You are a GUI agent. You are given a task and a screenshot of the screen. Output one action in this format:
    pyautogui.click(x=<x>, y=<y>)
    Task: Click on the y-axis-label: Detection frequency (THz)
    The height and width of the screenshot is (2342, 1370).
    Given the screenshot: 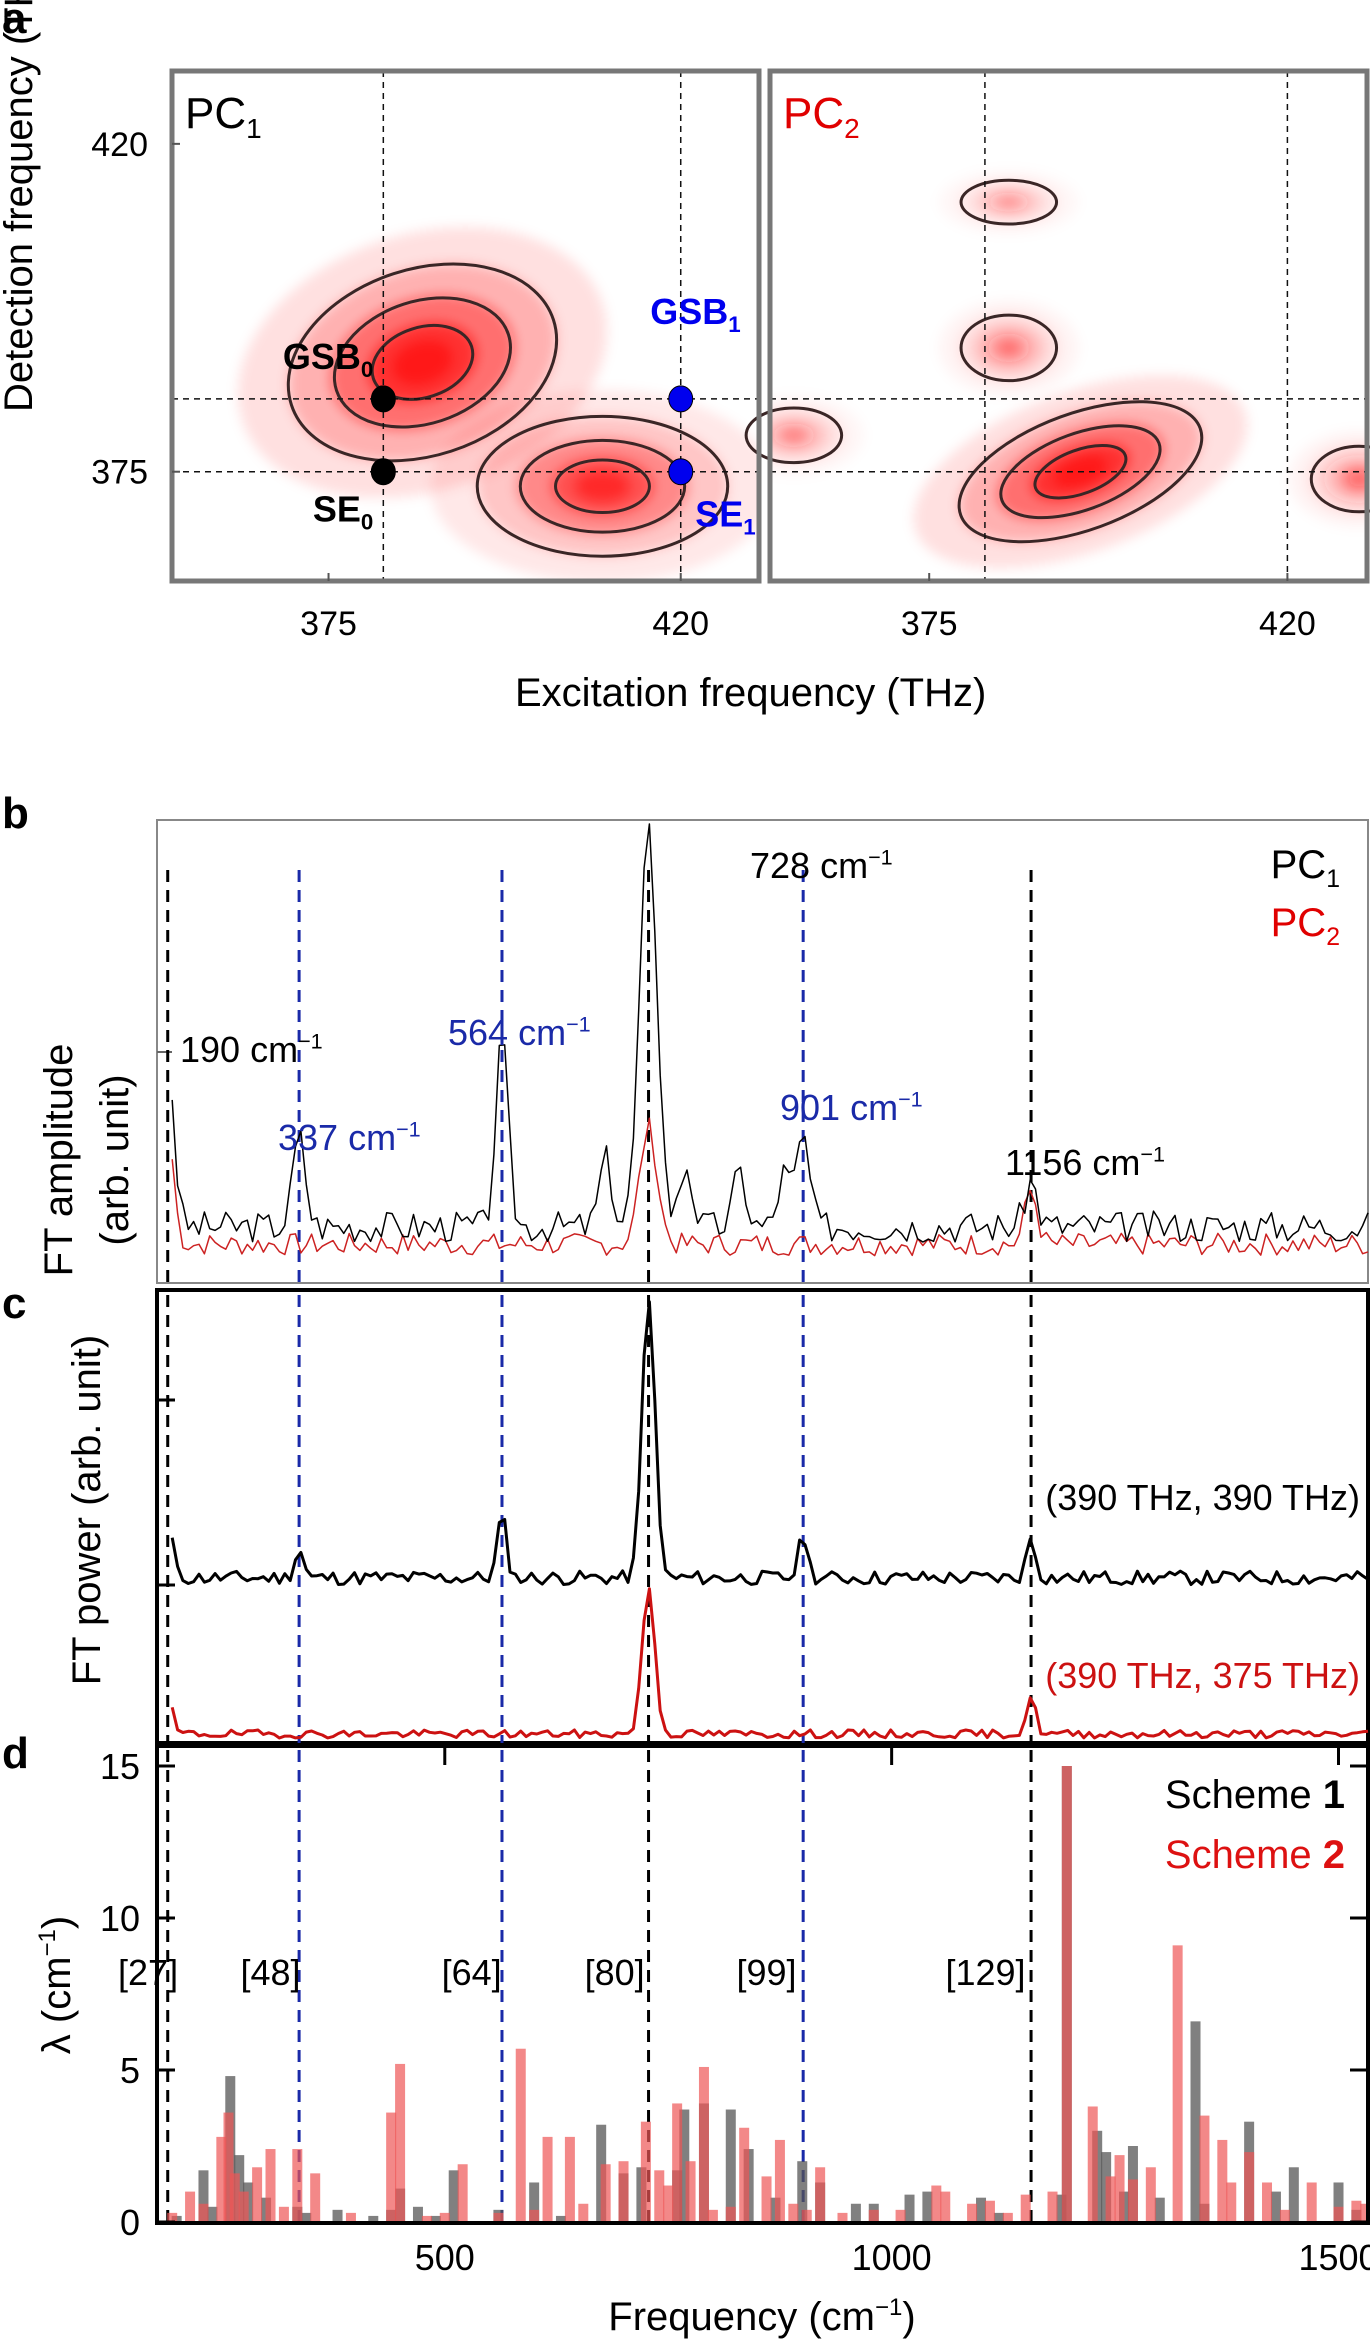 What is the action you would take?
    pyautogui.click(x=20, y=206)
    